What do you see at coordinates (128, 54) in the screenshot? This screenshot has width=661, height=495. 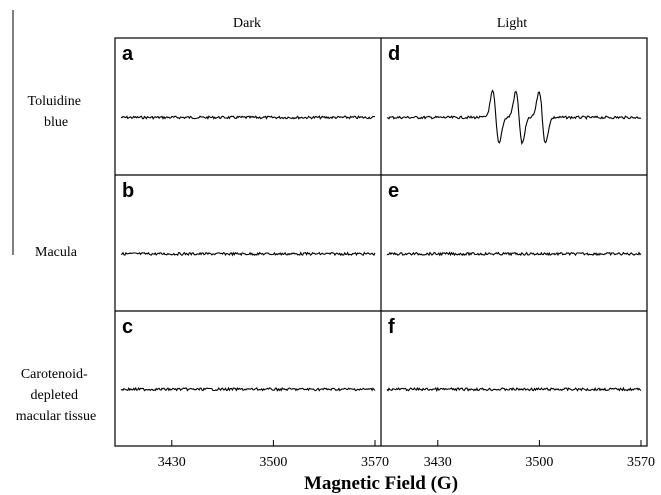 I see `panel-label-a: a` at bounding box center [128, 54].